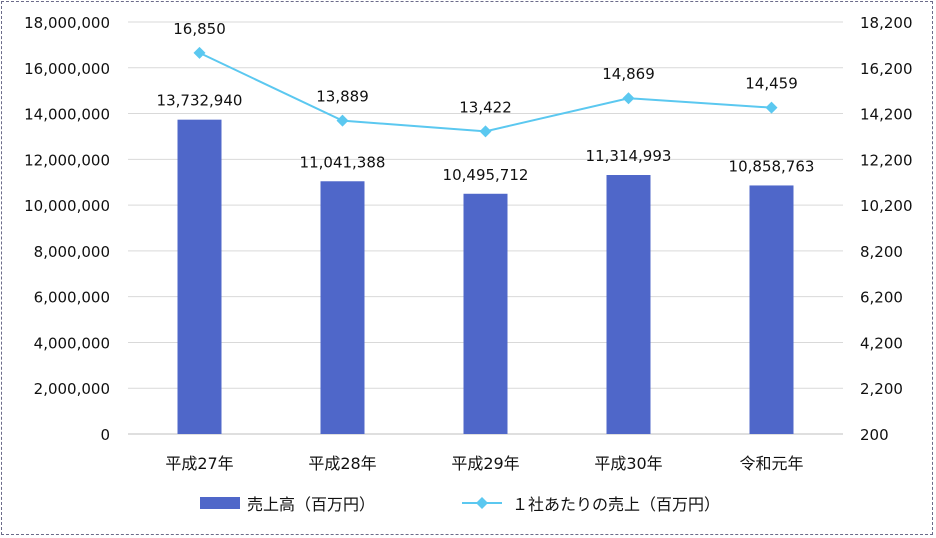 This screenshot has height=538, width=936. What do you see at coordinates (874, 435) in the screenshot?
I see `right-axis-tick-label: 200` at bounding box center [874, 435].